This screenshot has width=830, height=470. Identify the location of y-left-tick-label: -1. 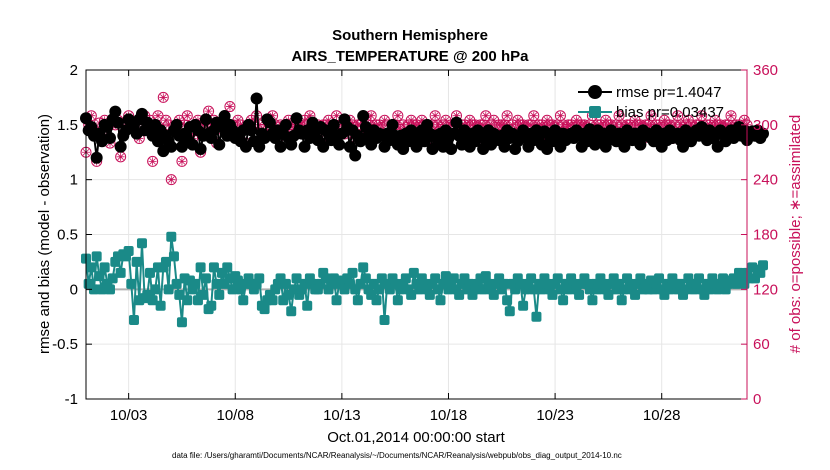
(71, 399).